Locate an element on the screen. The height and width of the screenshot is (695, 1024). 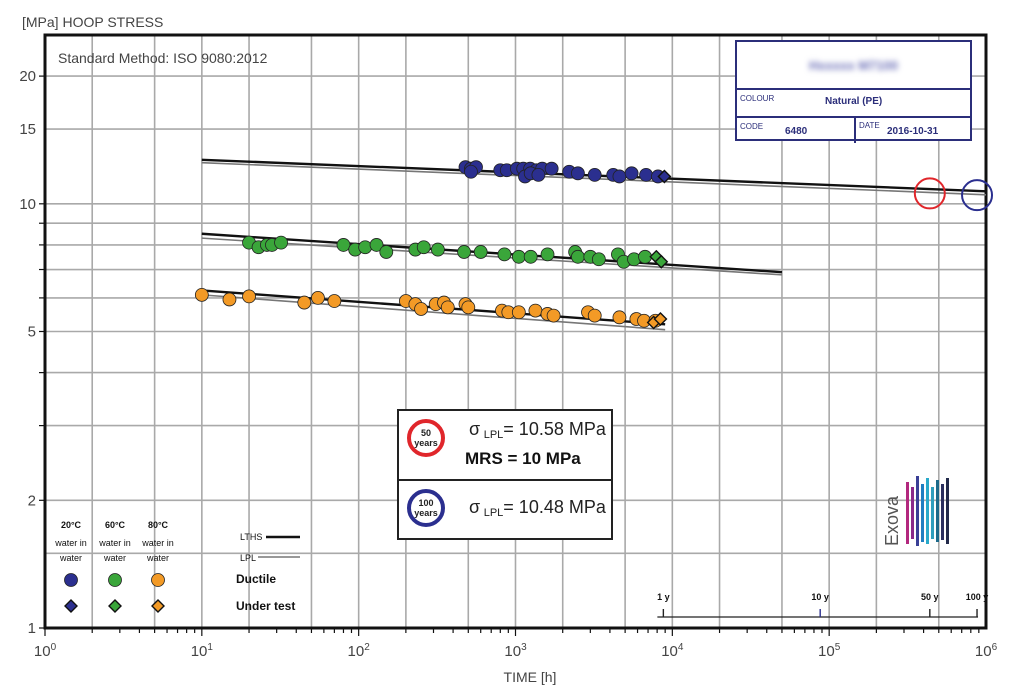
x-tick-label: 10⁴ is located at coordinates (672, 651).